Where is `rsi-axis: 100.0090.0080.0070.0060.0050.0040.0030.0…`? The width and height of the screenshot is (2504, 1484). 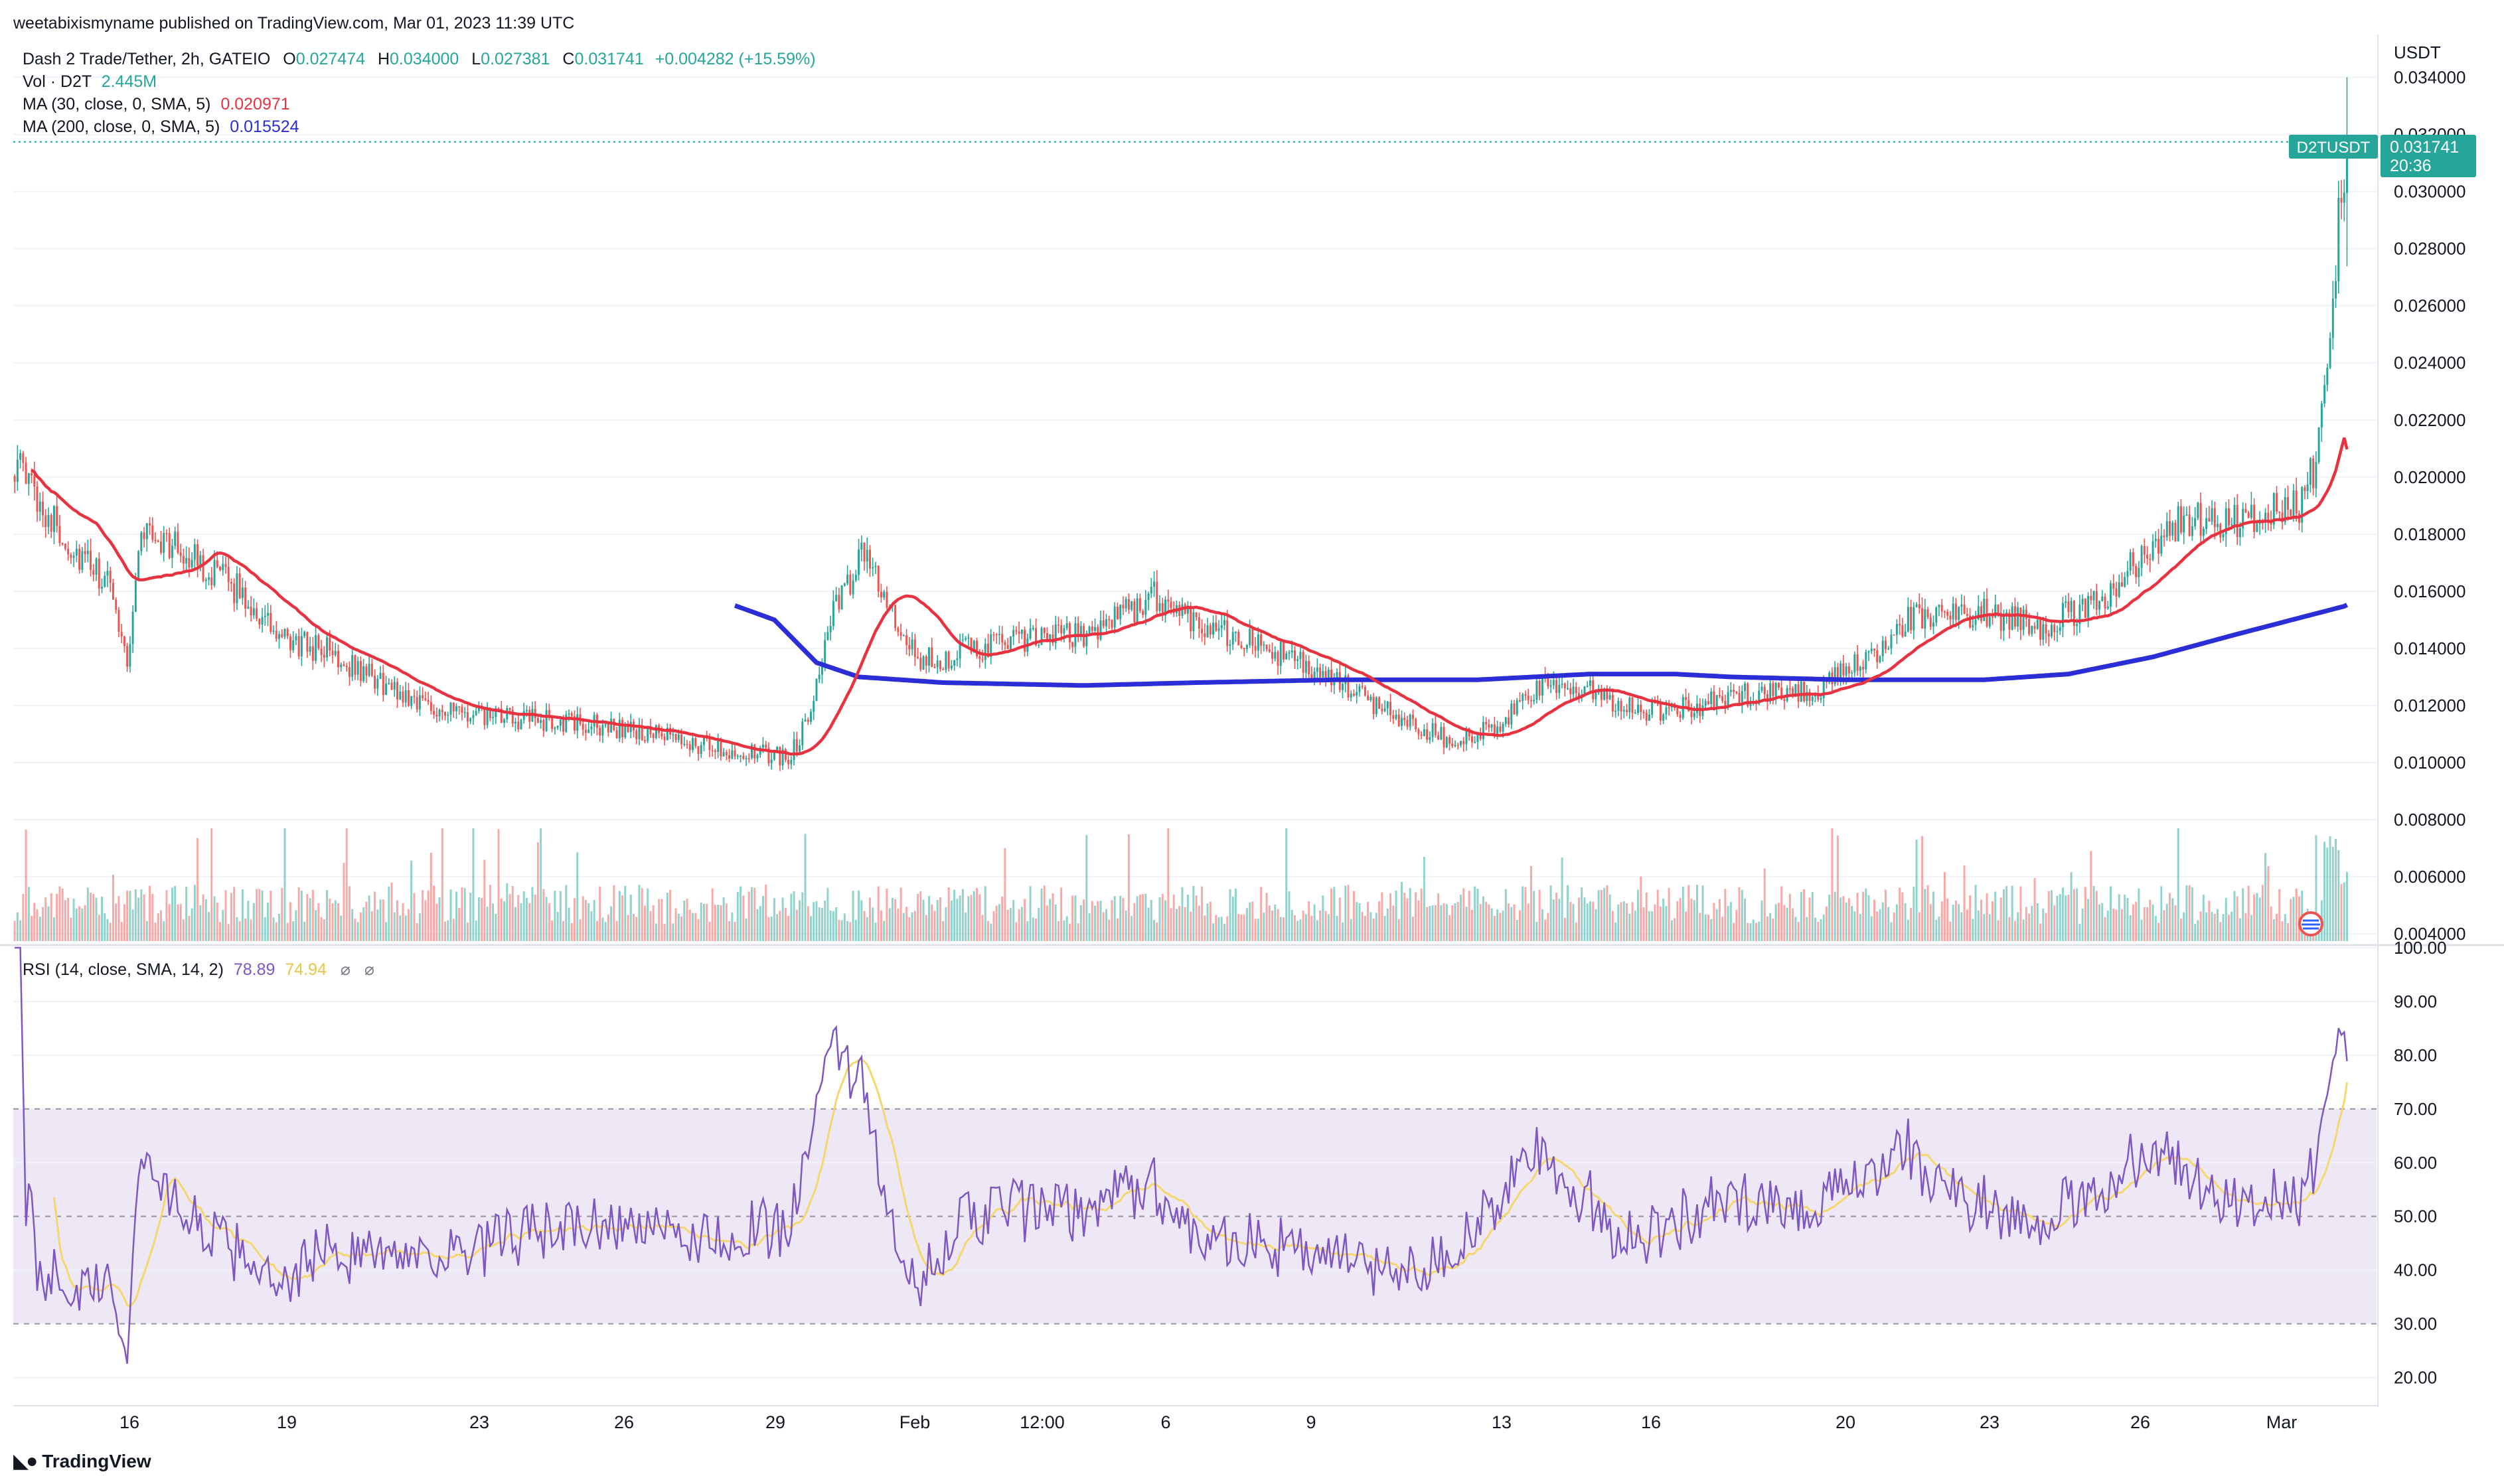
rsi-axis: 100.0090.0080.0070.0060.0050.0040.0030.0… is located at coordinates (2420, 1163).